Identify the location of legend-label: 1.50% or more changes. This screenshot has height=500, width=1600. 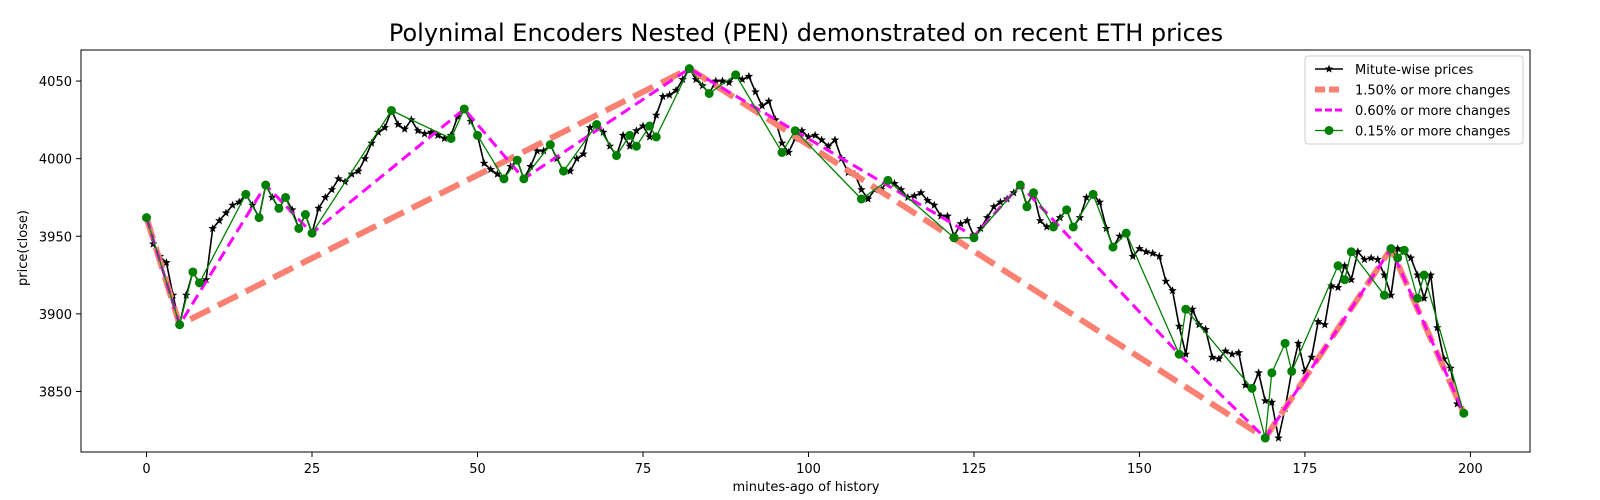
(1433, 91).